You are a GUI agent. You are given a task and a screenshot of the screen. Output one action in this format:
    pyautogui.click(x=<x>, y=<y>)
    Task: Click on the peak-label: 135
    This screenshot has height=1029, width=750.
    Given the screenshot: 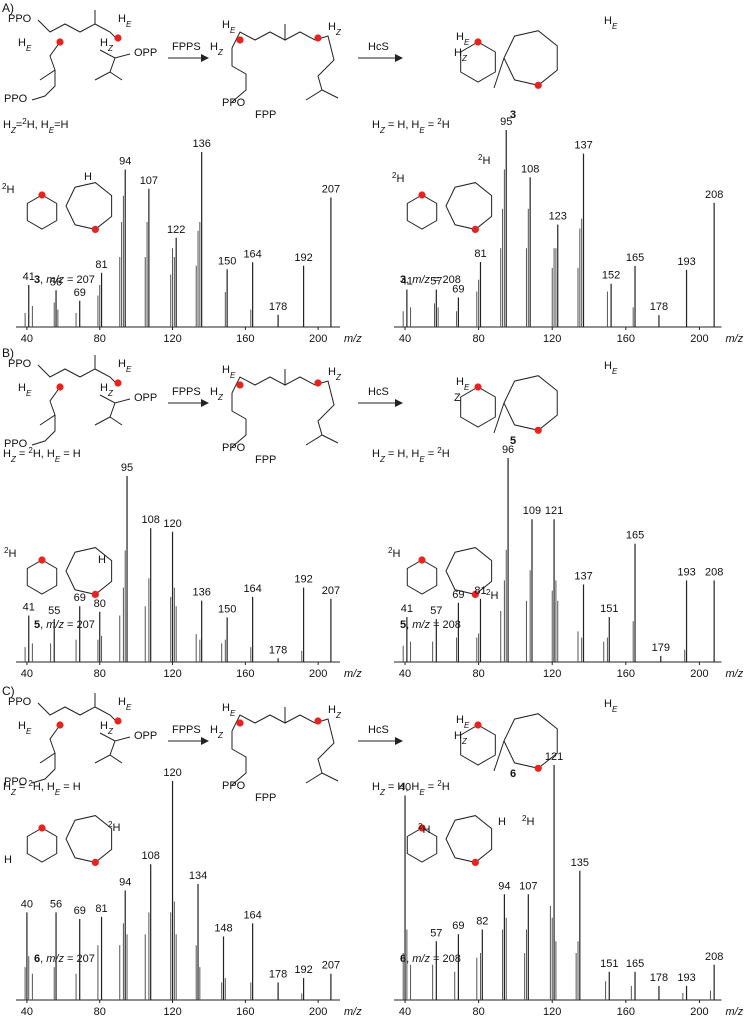 What is the action you would take?
    pyautogui.click(x=580, y=863)
    